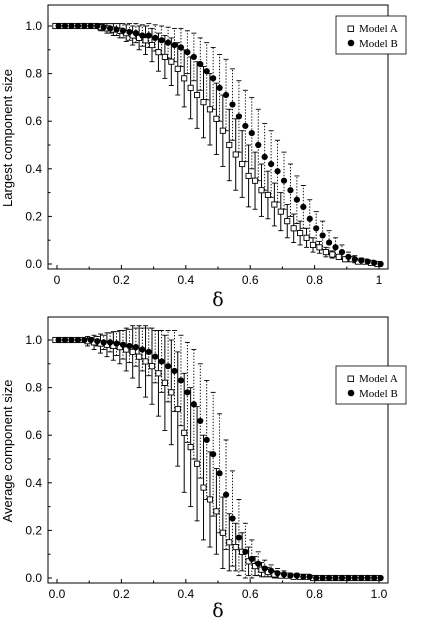  I want to click on x-tick-label: 0.8, so click(314, 594).